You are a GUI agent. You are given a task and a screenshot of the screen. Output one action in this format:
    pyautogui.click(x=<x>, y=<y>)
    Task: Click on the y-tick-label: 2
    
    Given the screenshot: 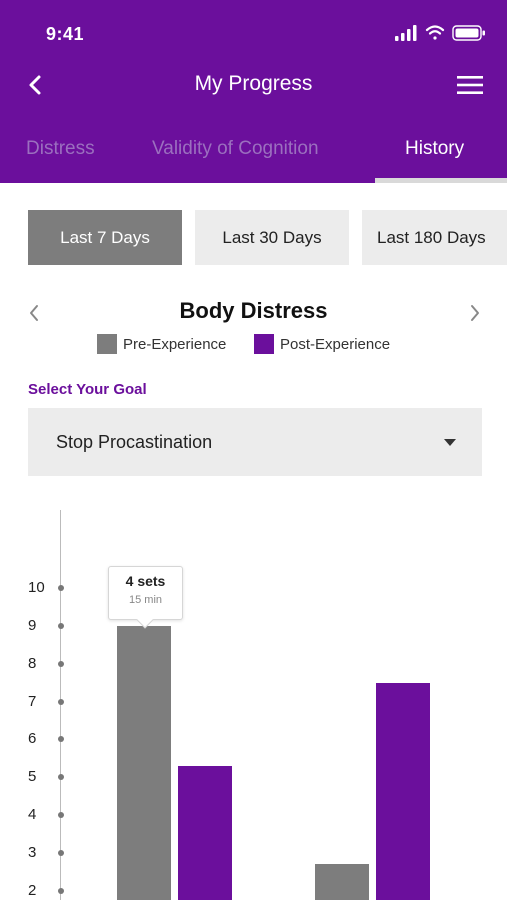 What is the action you would take?
    pyautogui.click(x=32, y=890)
    